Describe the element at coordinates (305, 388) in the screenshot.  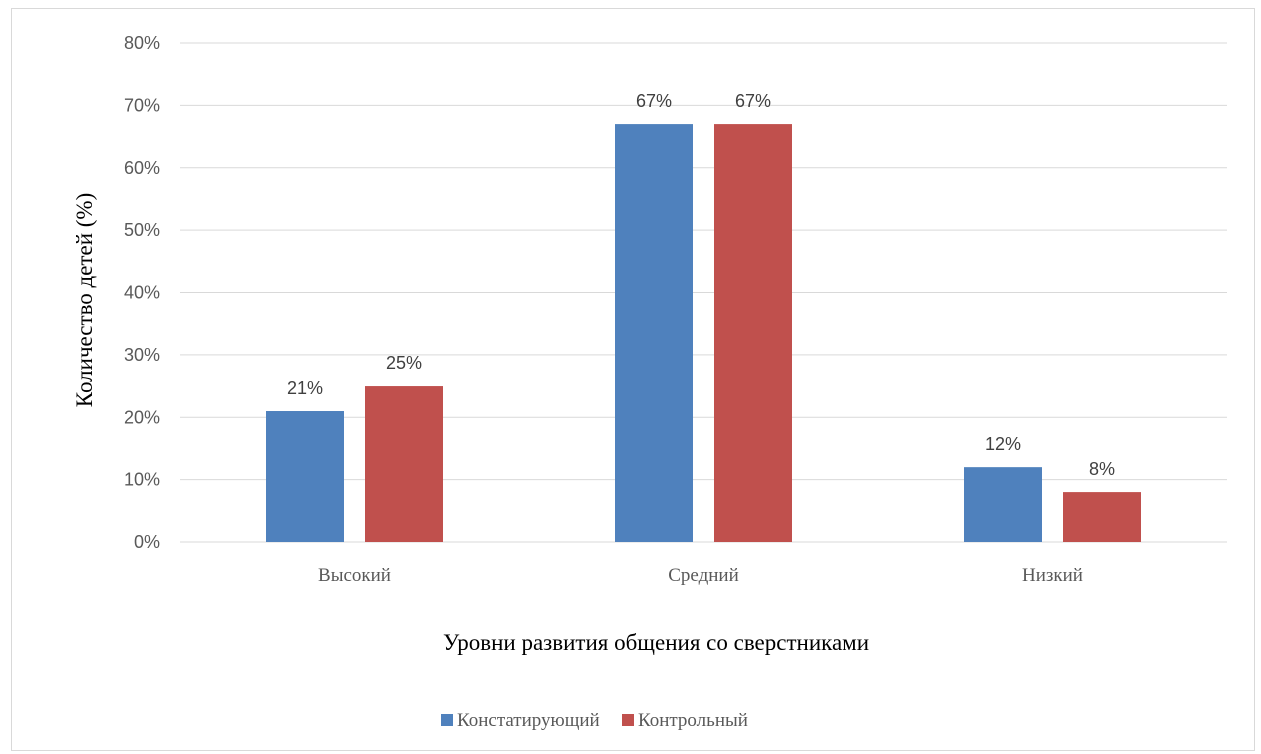
I see `data-label: 21%` at that location.